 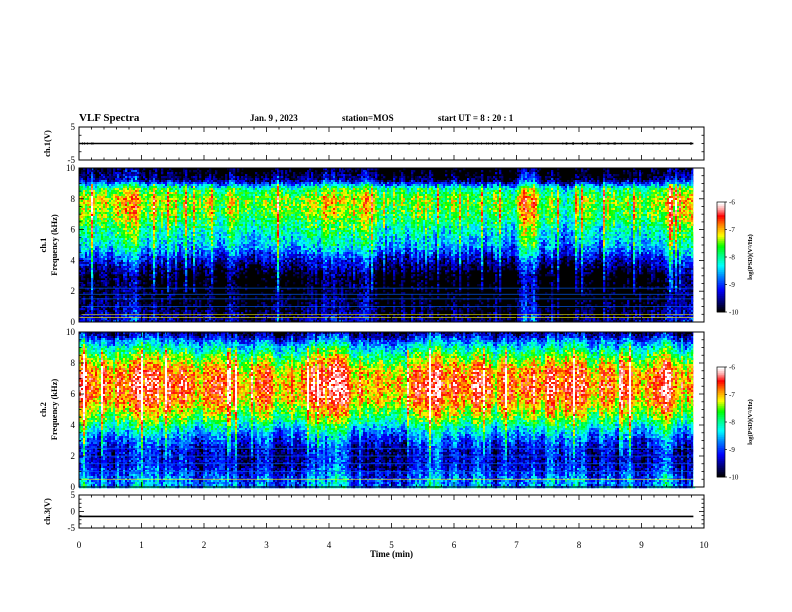 What do you see at coordinates (79, 545) in the screenshot?
I see `xtick-label: 0` at bounding box center [79, 545].